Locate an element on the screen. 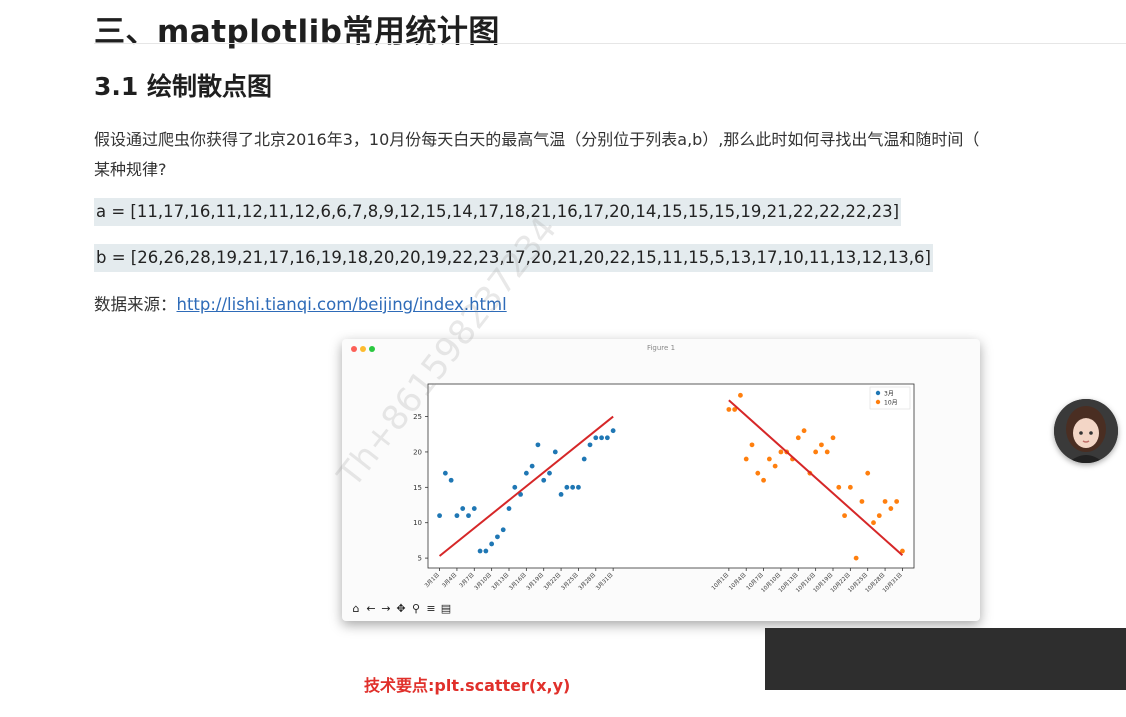 Image resolution: width=1126 pixels, height=717 pixels. x-march-tick-label-0: 3月1日 is located at coordinates (432, 580).